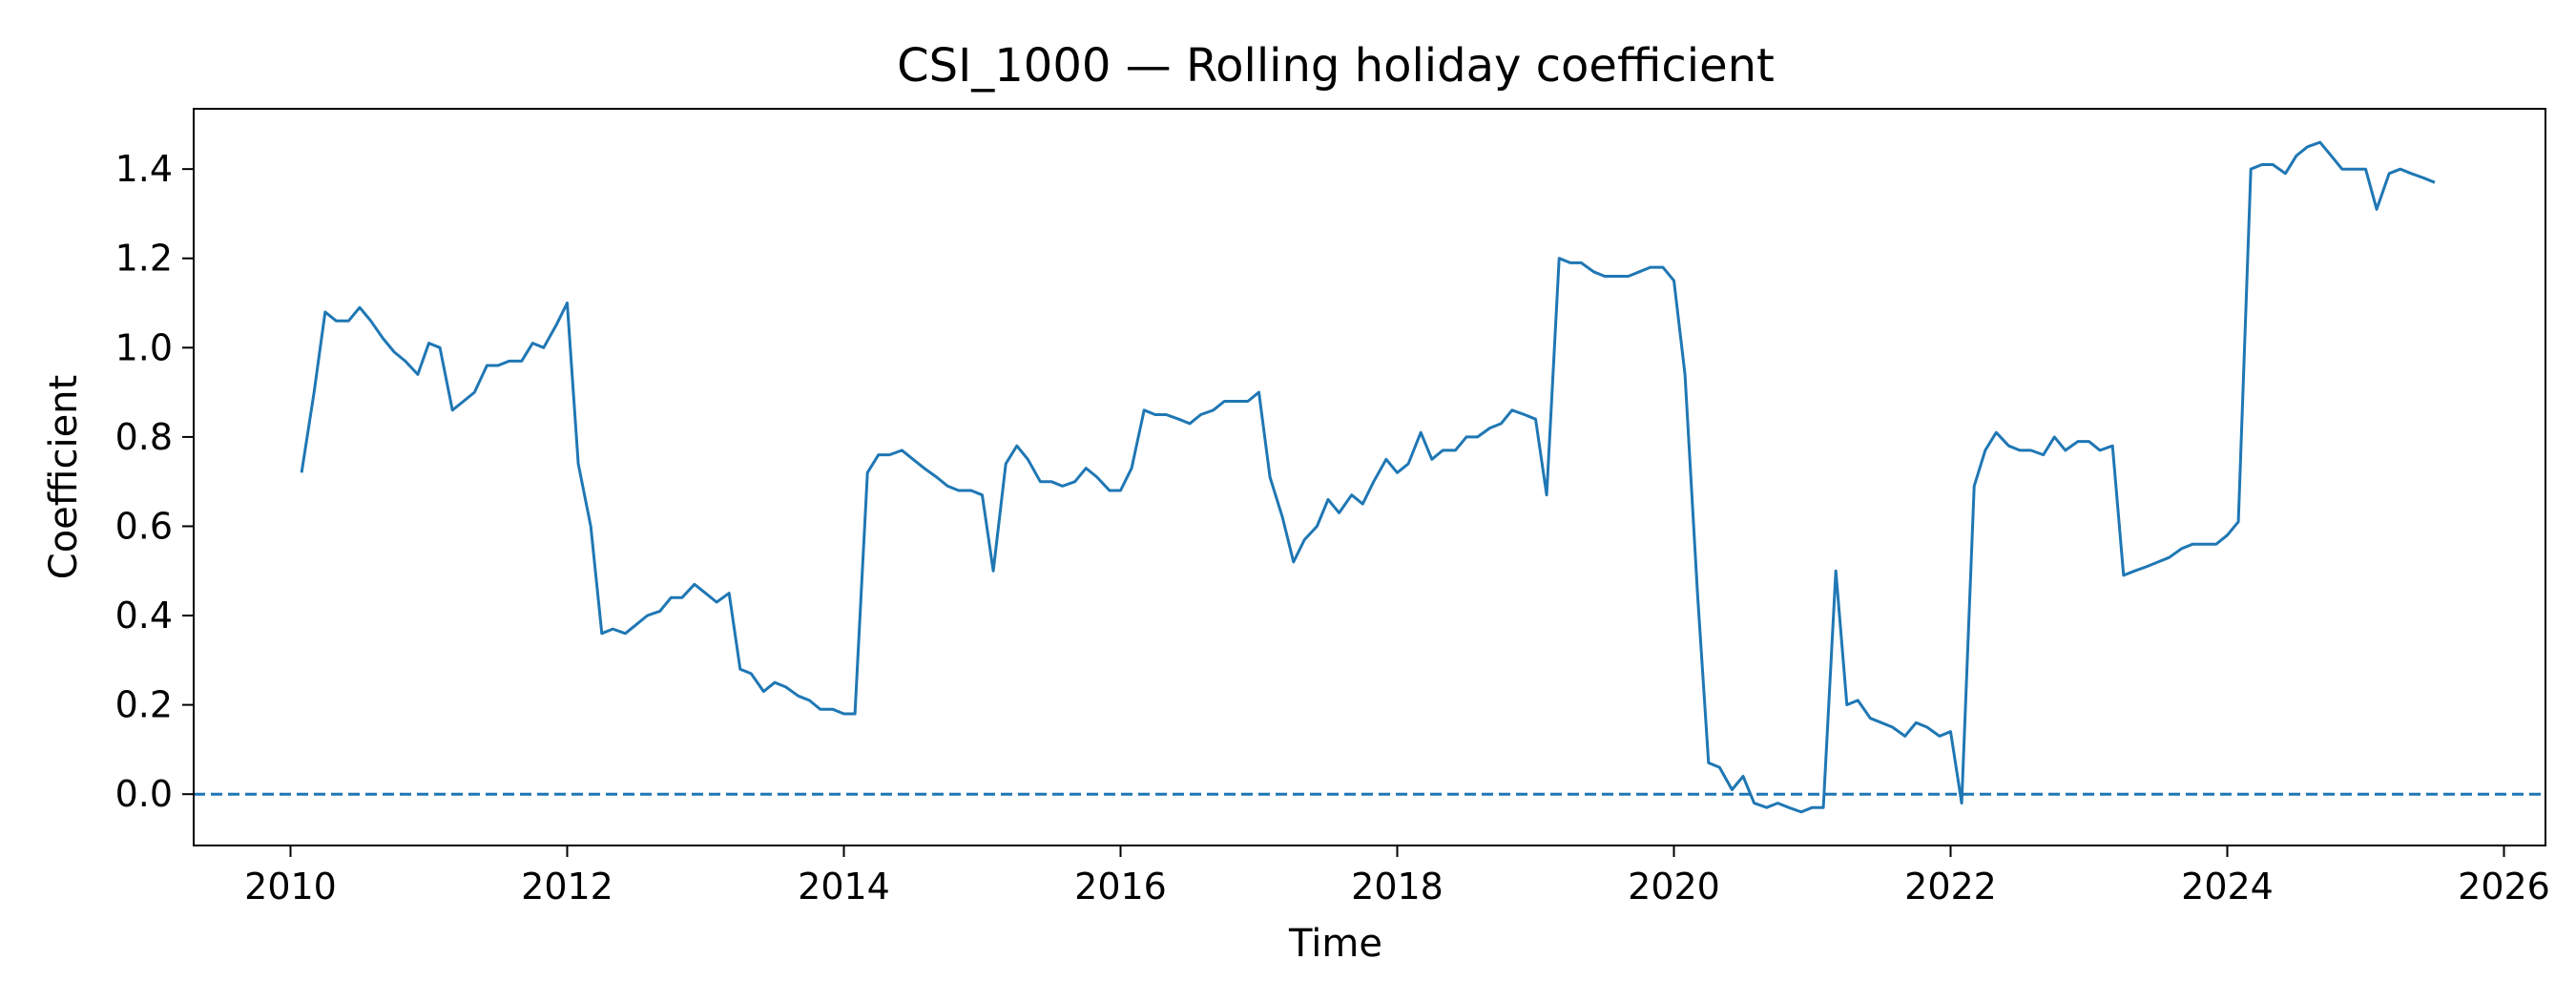  I want to click on x-axis: 2010 2012 2014 2016 2018 2020 2022 2024 2026, so click(1397, 876).